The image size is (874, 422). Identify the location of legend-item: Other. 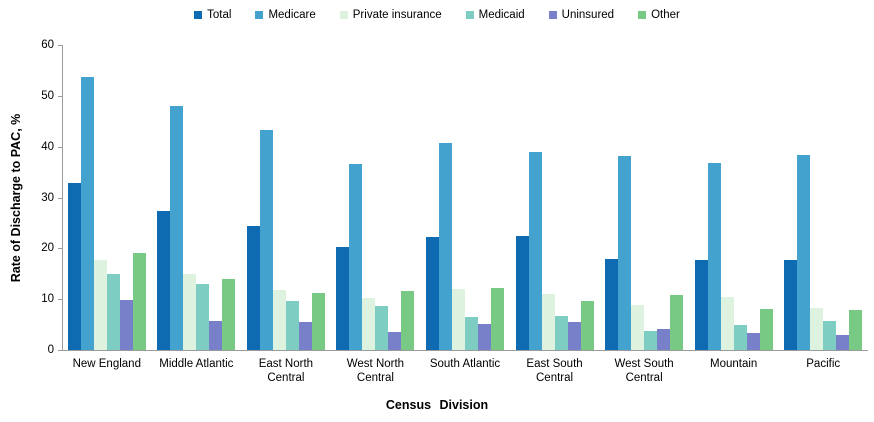
(659, 15).